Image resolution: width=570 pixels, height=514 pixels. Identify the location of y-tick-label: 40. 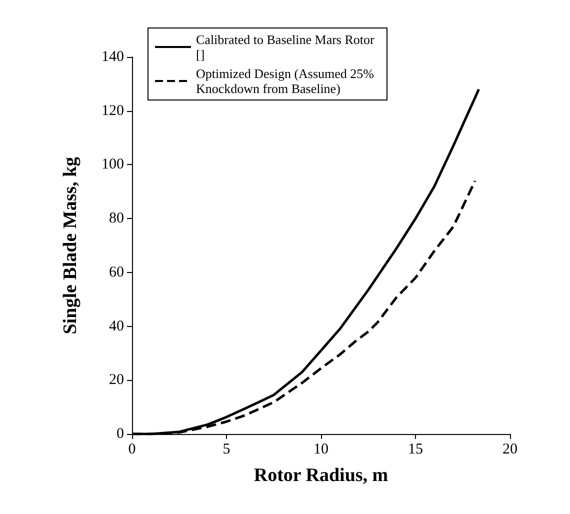
(116, 326).